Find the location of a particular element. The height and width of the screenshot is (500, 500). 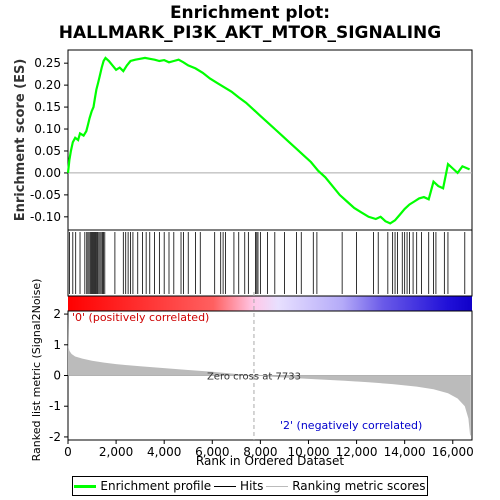

xtick-label: 10,000 is located at coordinates (308, 452).